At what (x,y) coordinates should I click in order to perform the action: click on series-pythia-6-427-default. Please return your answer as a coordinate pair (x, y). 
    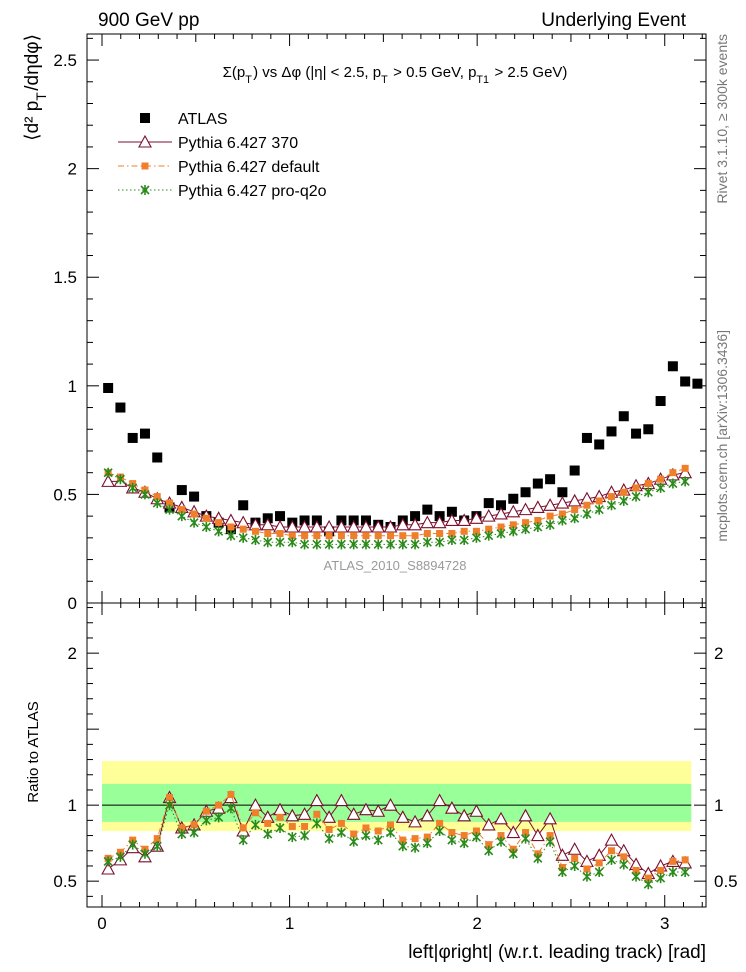
    Looking at the image, I should click on (396, 502).